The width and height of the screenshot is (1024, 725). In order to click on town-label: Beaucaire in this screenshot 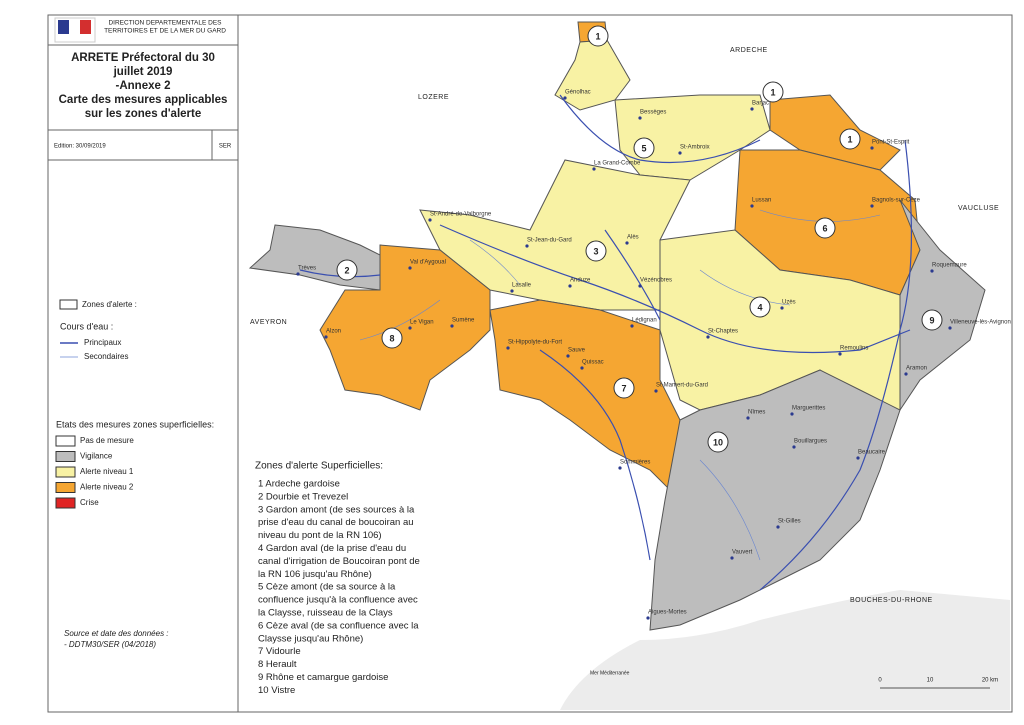, I will do `click(872, 453)`.